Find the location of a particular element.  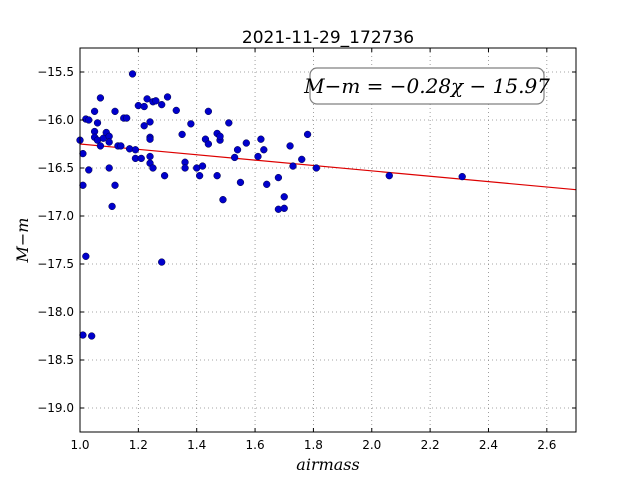

x-tick-label: 2.6 is located at coordinates (546, 445).